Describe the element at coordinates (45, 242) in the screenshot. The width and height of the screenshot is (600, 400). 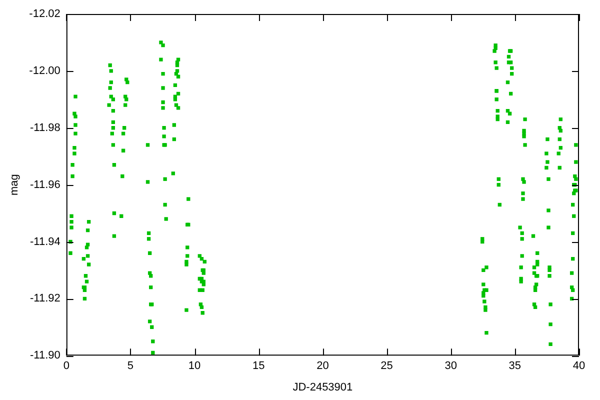
I see `y-tick-label: -11.94` at that location.